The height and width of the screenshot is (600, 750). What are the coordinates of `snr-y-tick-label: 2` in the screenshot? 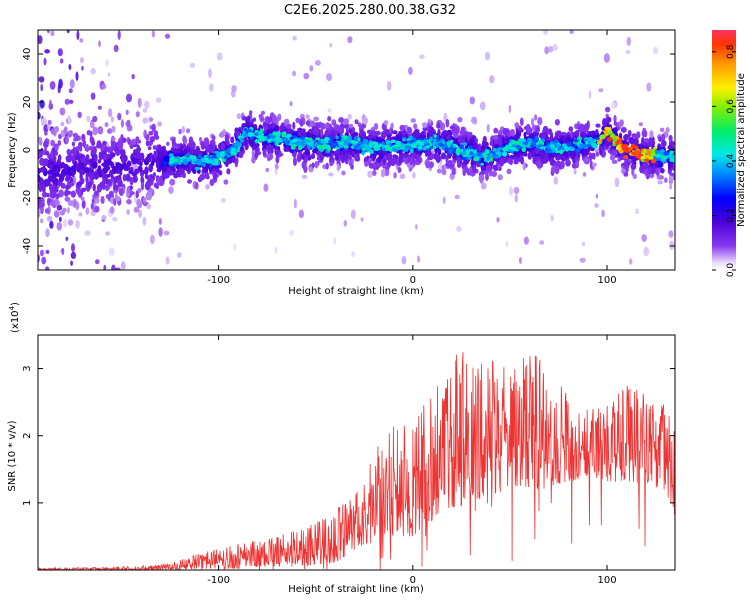 It's located at (27, 436).